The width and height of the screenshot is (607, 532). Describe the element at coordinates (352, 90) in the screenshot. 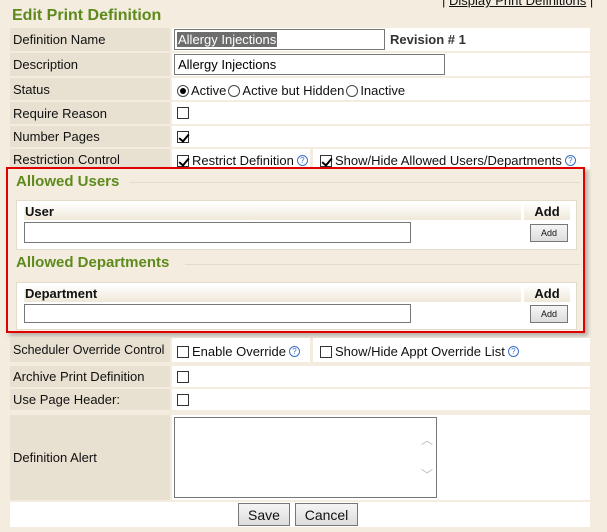

I see `status-inactive-radio` at that location.